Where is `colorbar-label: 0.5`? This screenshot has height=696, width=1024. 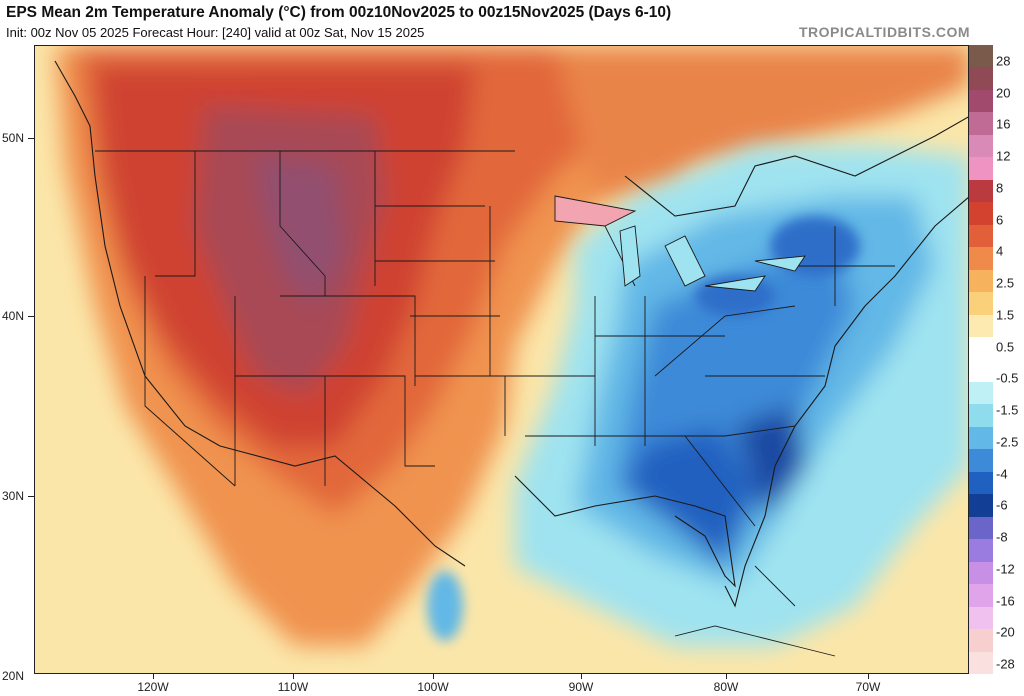 colorbar-label: 0.5 is located at coordinates (1005, 347).